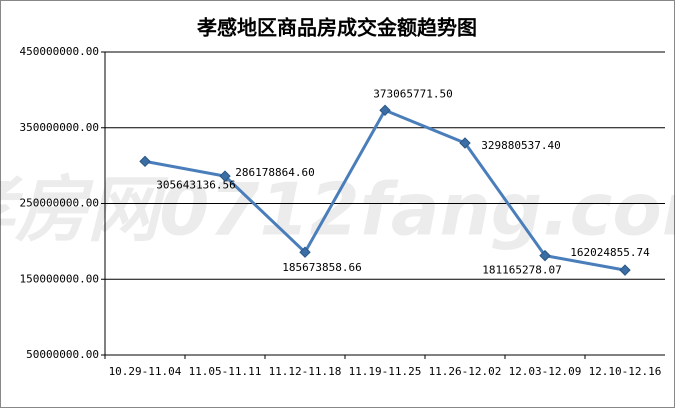 This screenshot has height=408, width=675. What do you see at coordinates (59, 203) in the screenshot?
I see `y-tick-label: 250000000.00` at bounding box center [59, 203].